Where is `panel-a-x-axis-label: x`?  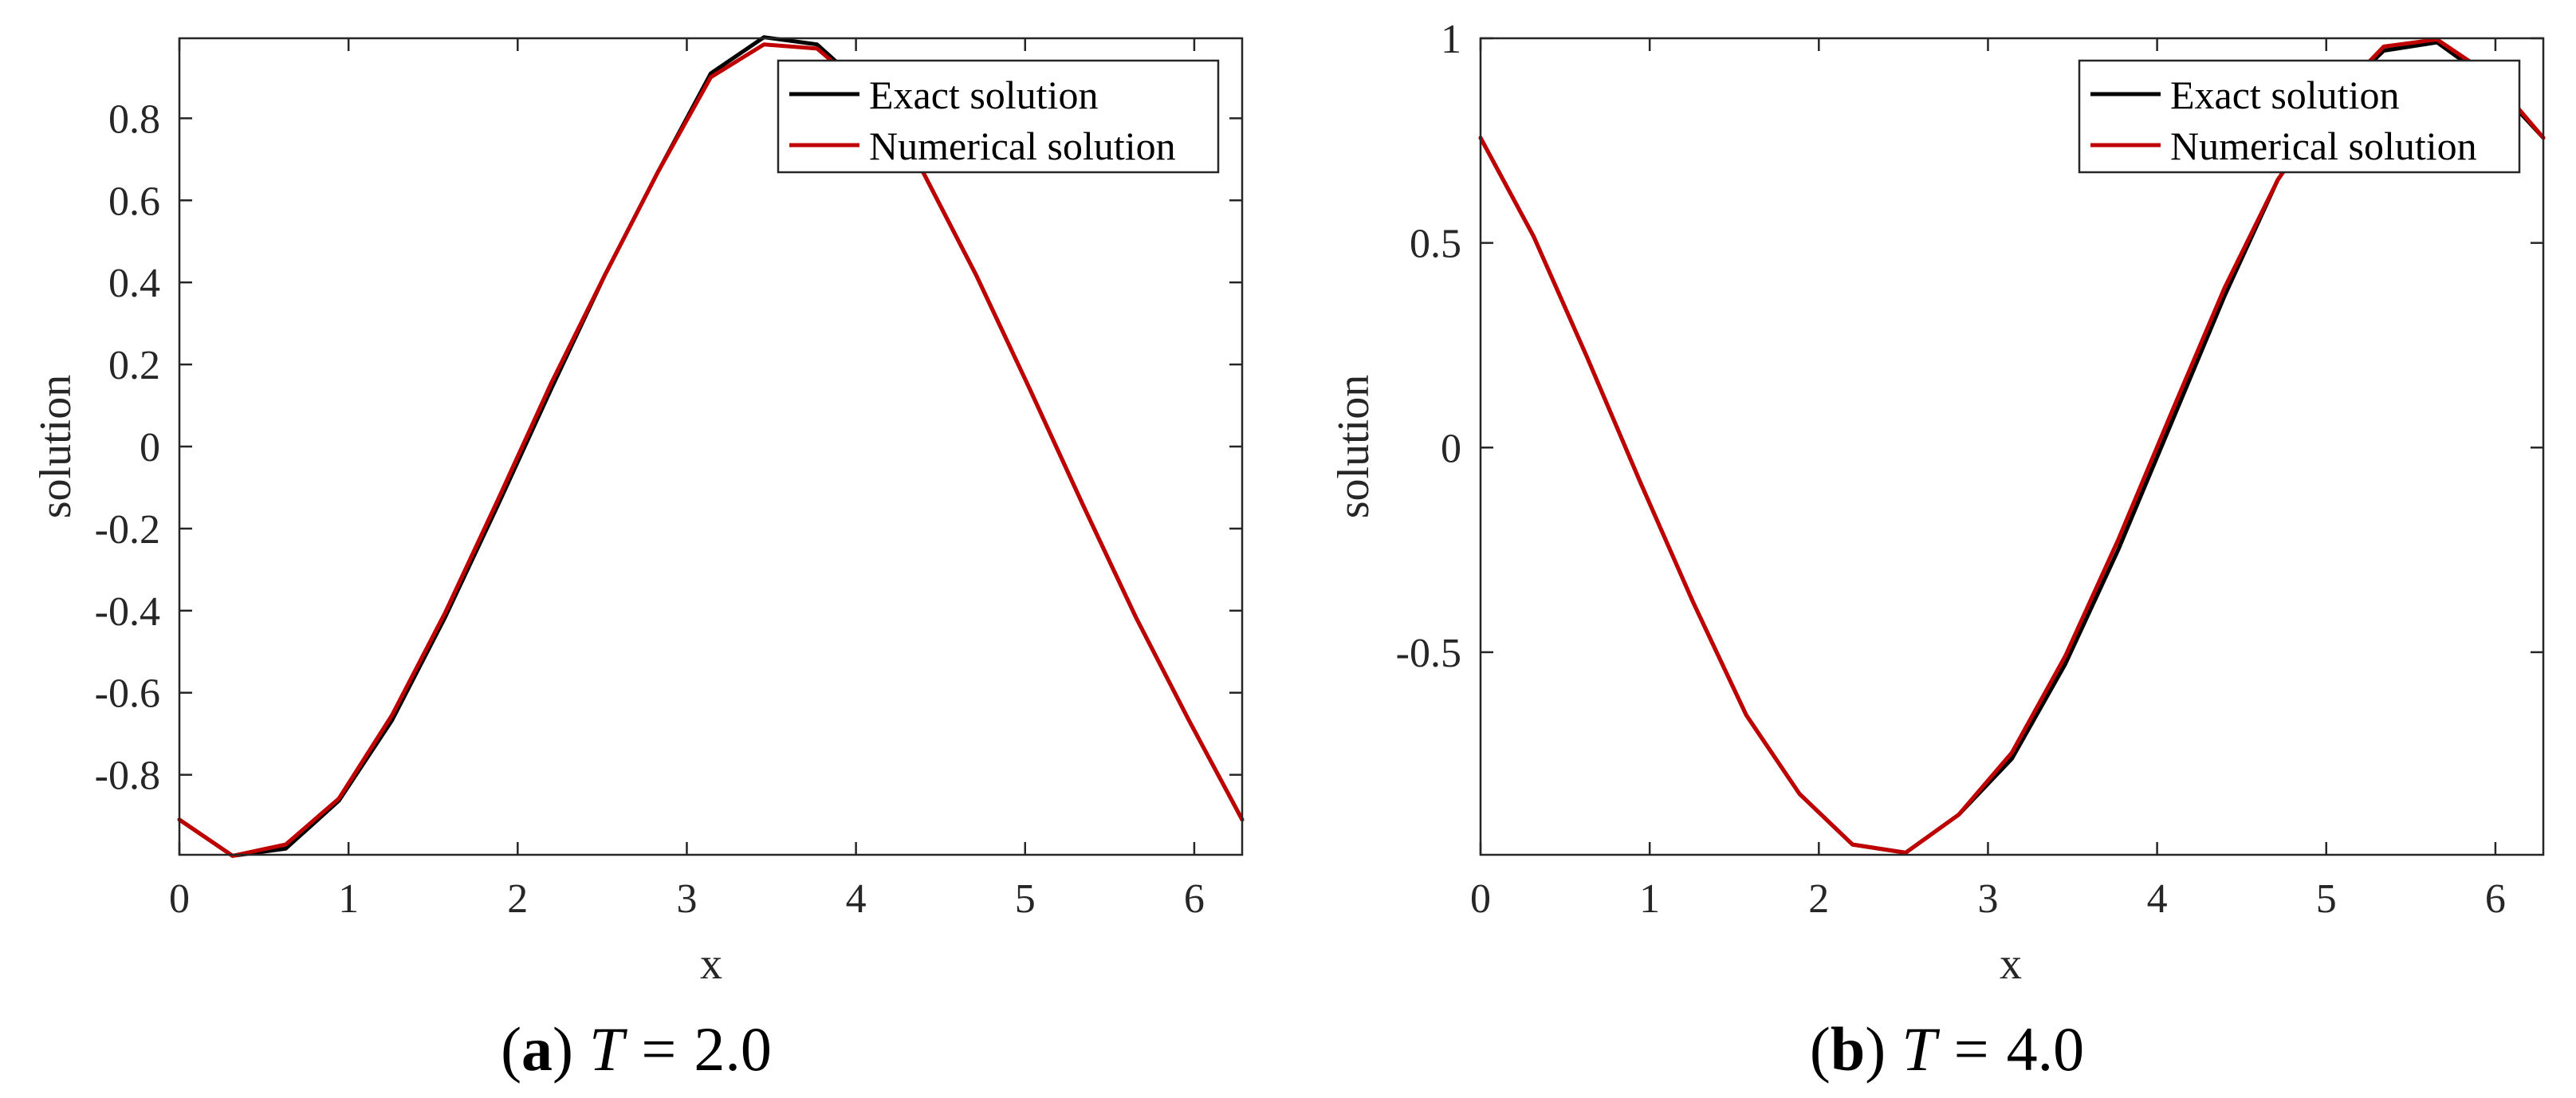 panel-a-x-axis-label: x is located at coordinates (711, 964).